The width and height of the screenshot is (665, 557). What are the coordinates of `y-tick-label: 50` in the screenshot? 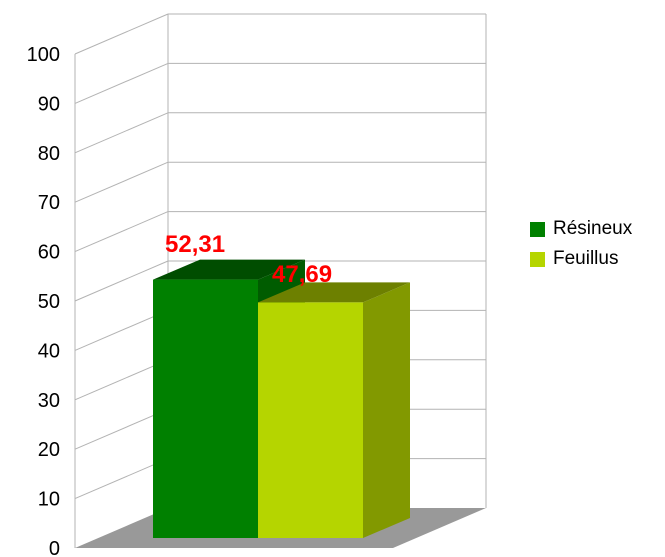 It's located at (49, 302).